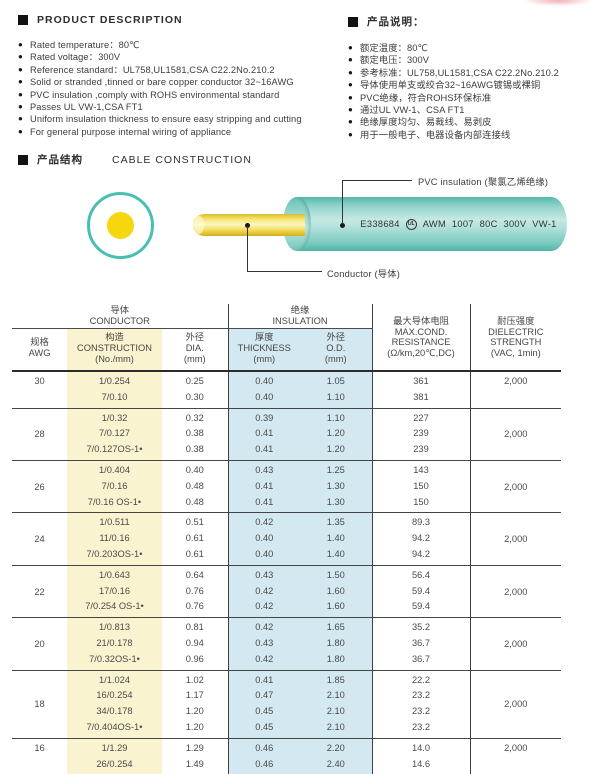  I want to click on cell-construction: 1/0.32, so click(114, 417).